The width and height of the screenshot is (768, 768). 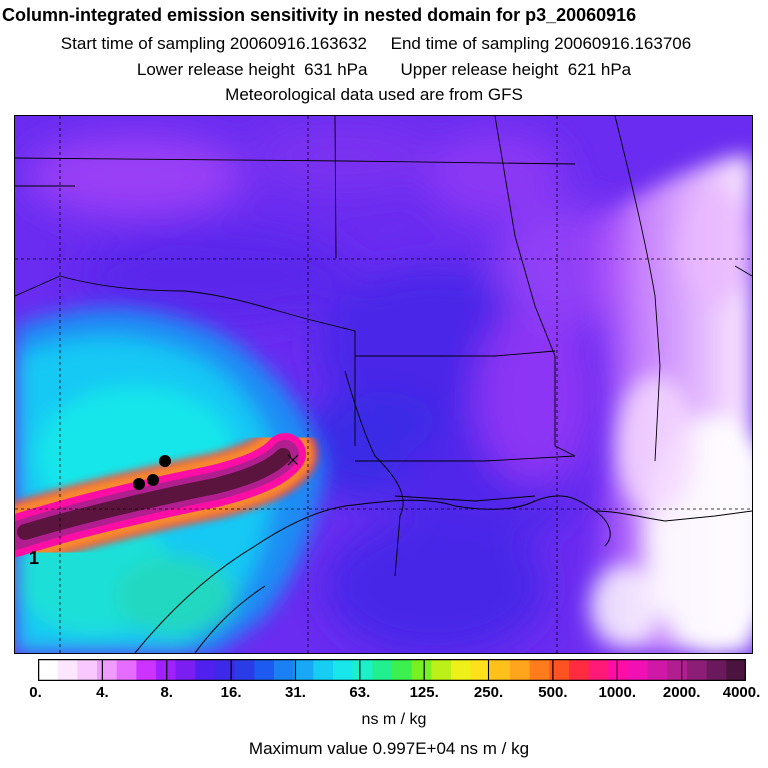 I want to click on plume, so click(x=166, y=495).